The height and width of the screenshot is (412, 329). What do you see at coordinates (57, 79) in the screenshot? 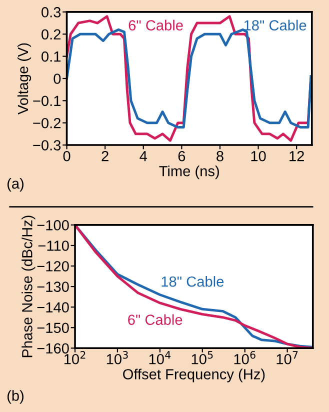
I see `y-tick-label: 0` at bounding box center [57, 79].